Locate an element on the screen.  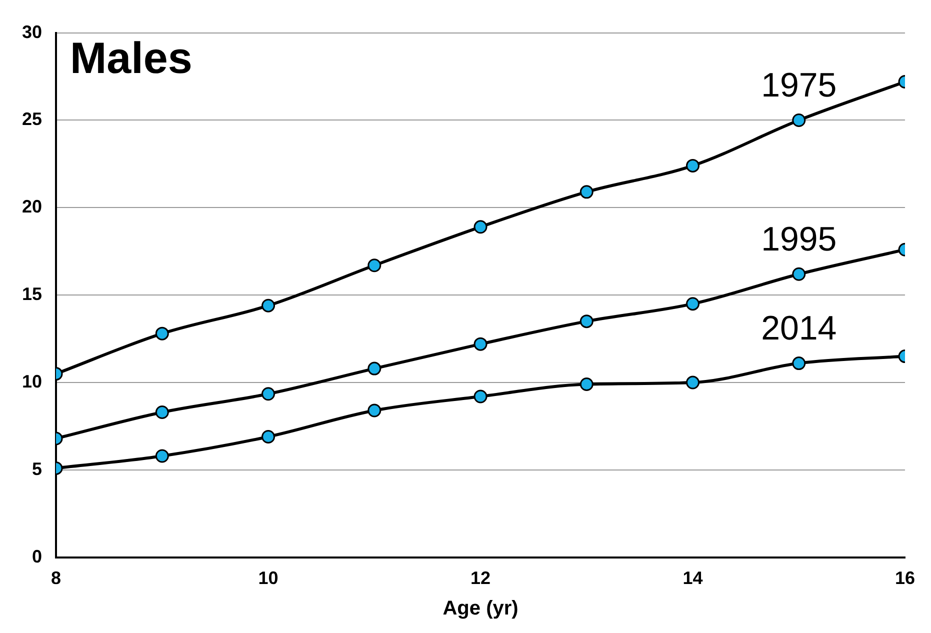
y-tick-label: 5 is located at coordinates (37, 468).